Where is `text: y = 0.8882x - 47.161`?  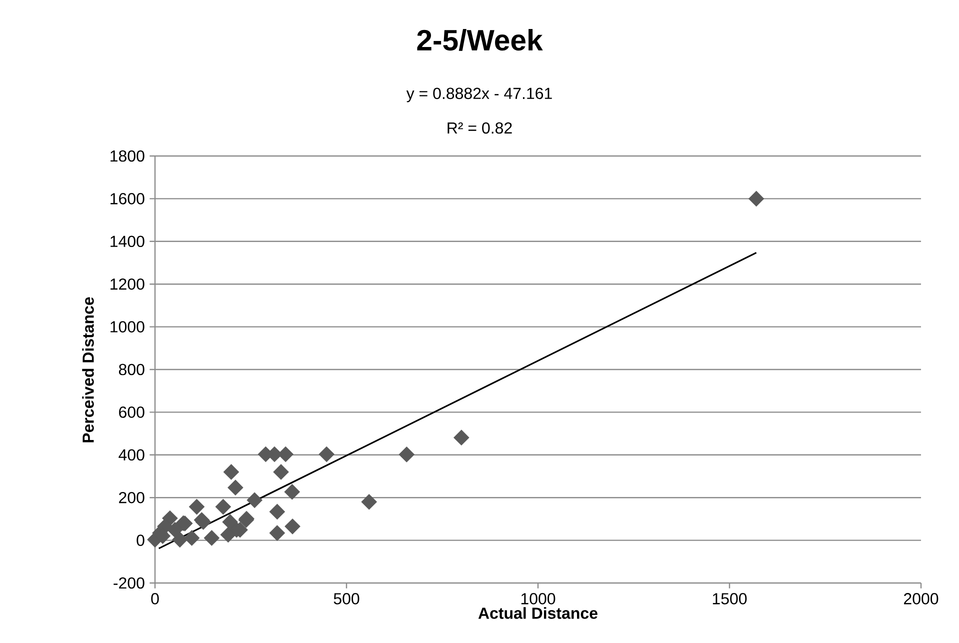
text: y = 0.8882x - 47.161 is located at coordinates (479, 95).